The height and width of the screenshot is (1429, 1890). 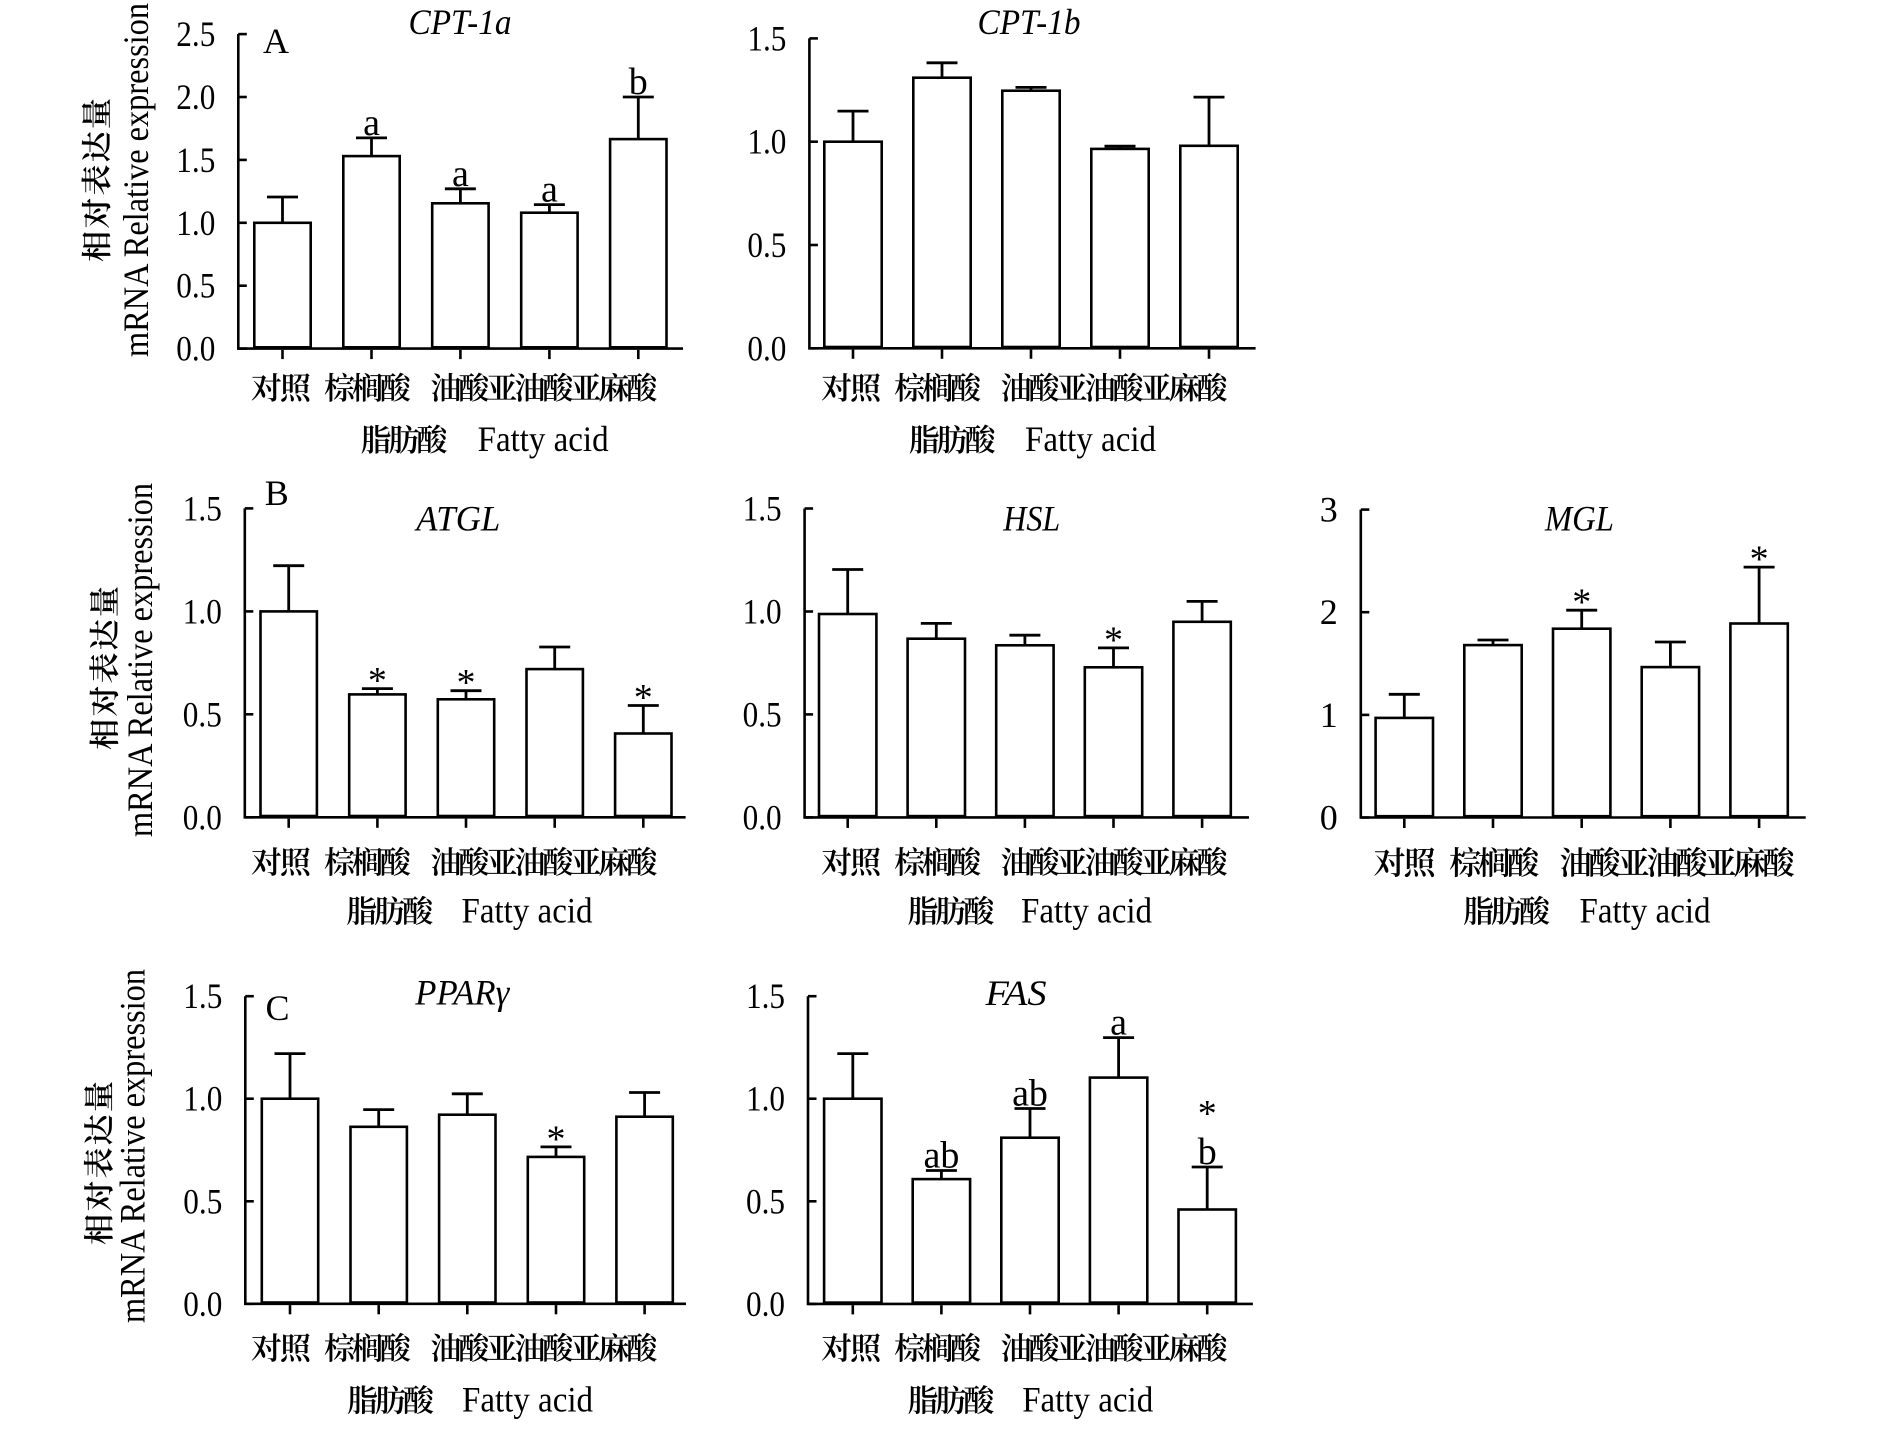 What do you see at coordinates (1329, 818) in the screenshot?
I see `svg-text: 0` at bounding box center [1329, 818].